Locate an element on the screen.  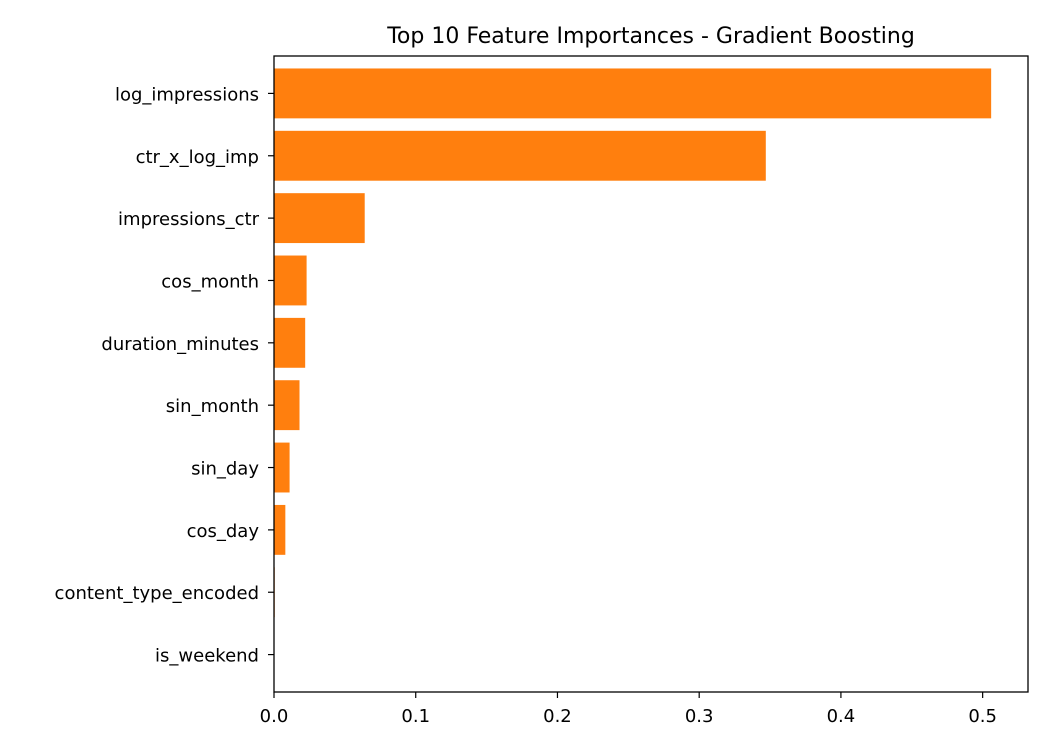
y-tick-label: sin_month is located at coordinates (212, 406).